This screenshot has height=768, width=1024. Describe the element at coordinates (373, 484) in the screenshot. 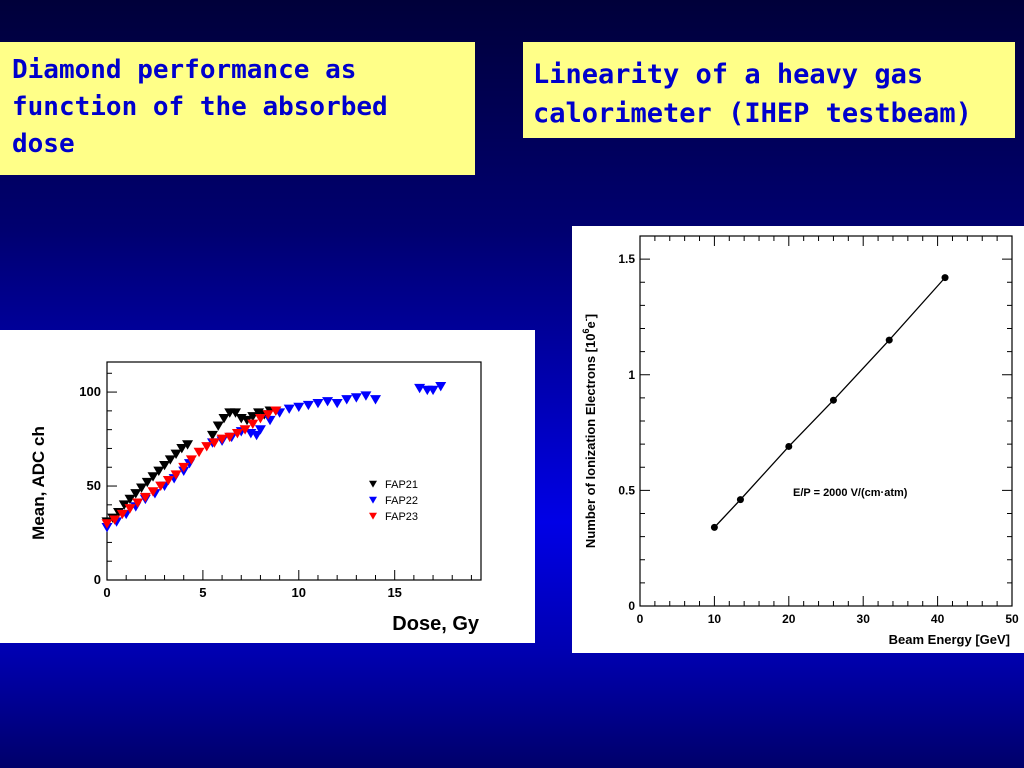

I see `legend-marker-fap21` at that location.